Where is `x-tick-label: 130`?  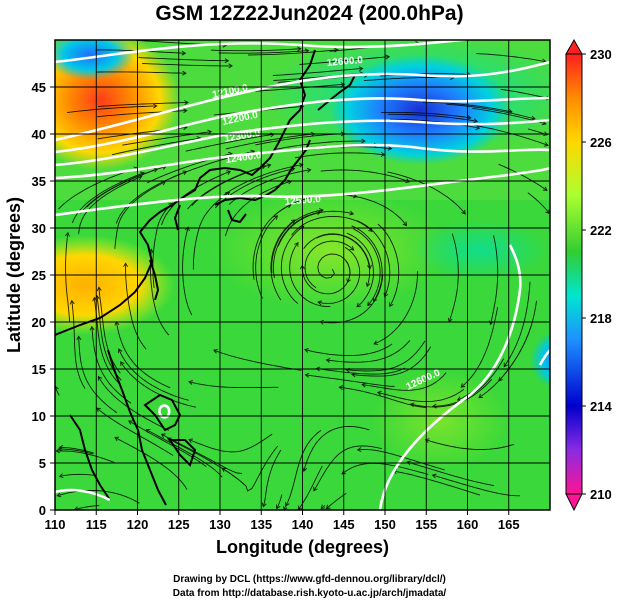
x-tick-label: 130 is located at coordinates (220, 524).